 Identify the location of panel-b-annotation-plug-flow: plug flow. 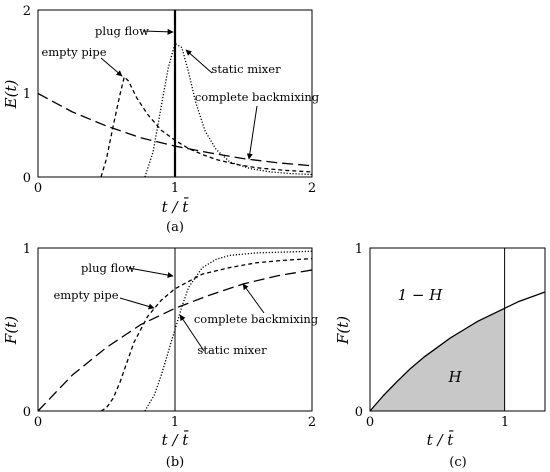
(108, 268).